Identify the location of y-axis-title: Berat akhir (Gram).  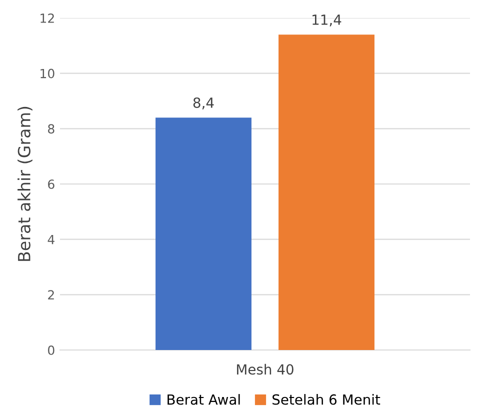
(25, 183).